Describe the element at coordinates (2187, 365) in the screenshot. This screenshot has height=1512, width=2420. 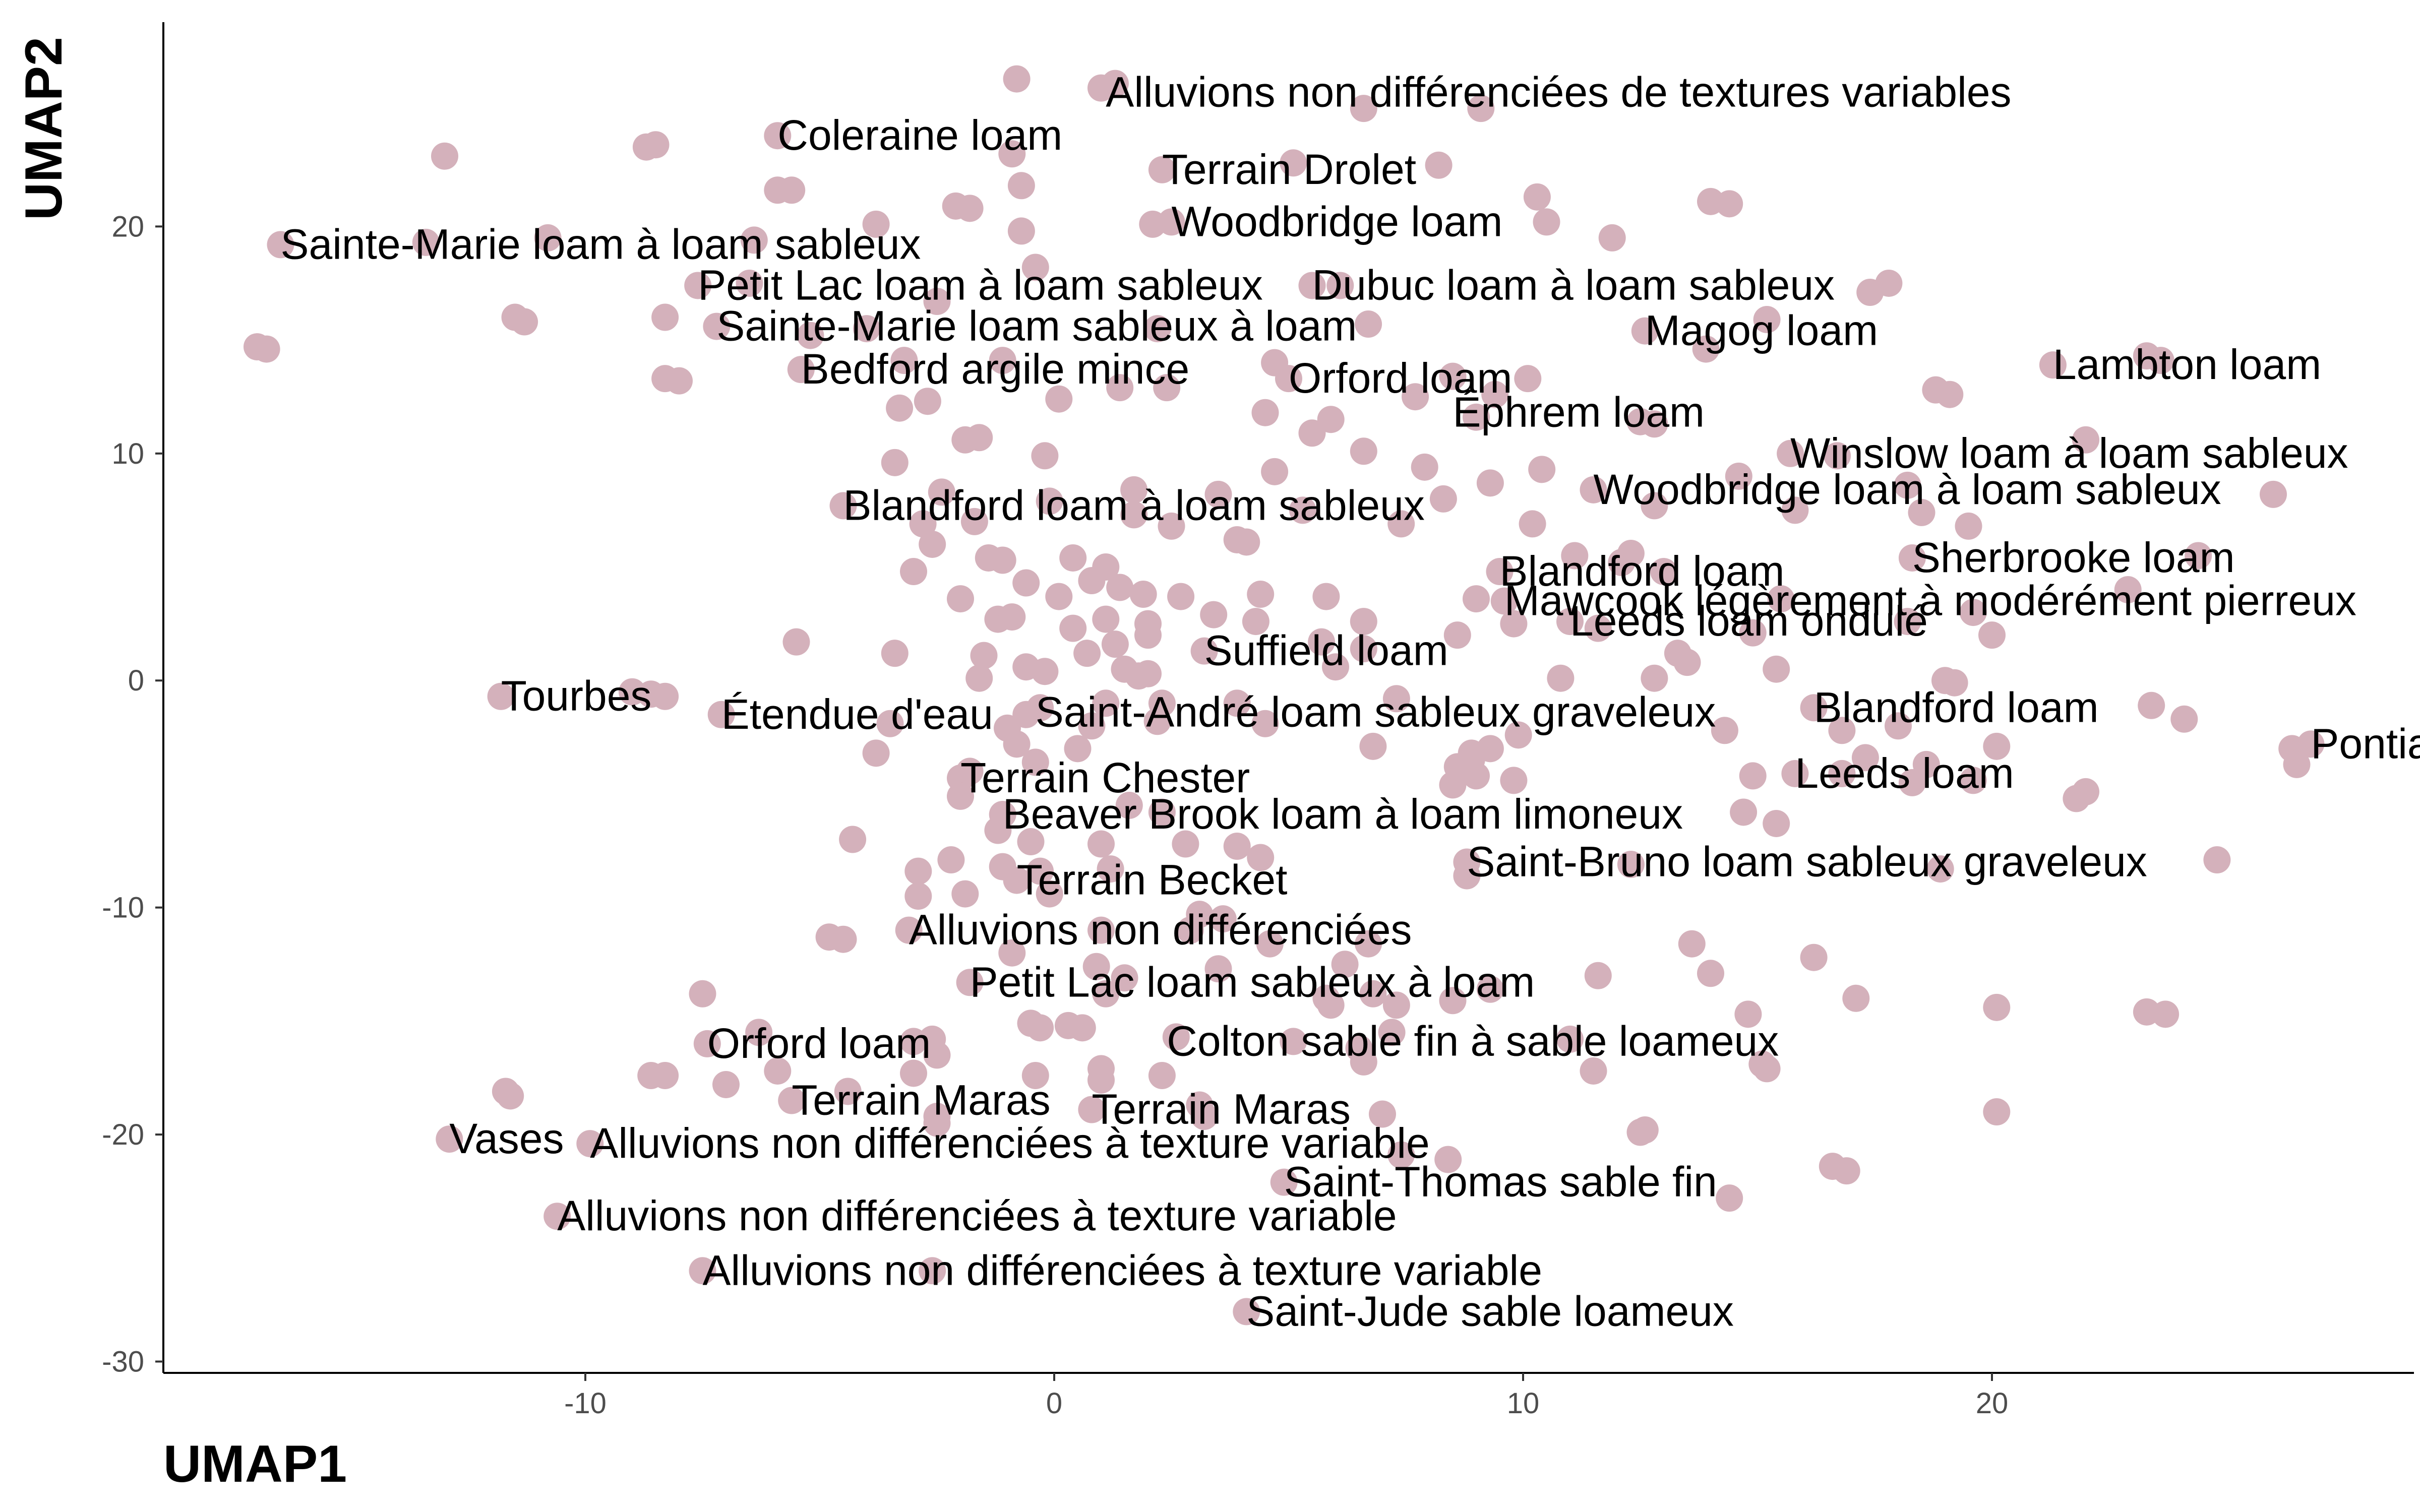
I see `point-label: Lambton loam` at that location.